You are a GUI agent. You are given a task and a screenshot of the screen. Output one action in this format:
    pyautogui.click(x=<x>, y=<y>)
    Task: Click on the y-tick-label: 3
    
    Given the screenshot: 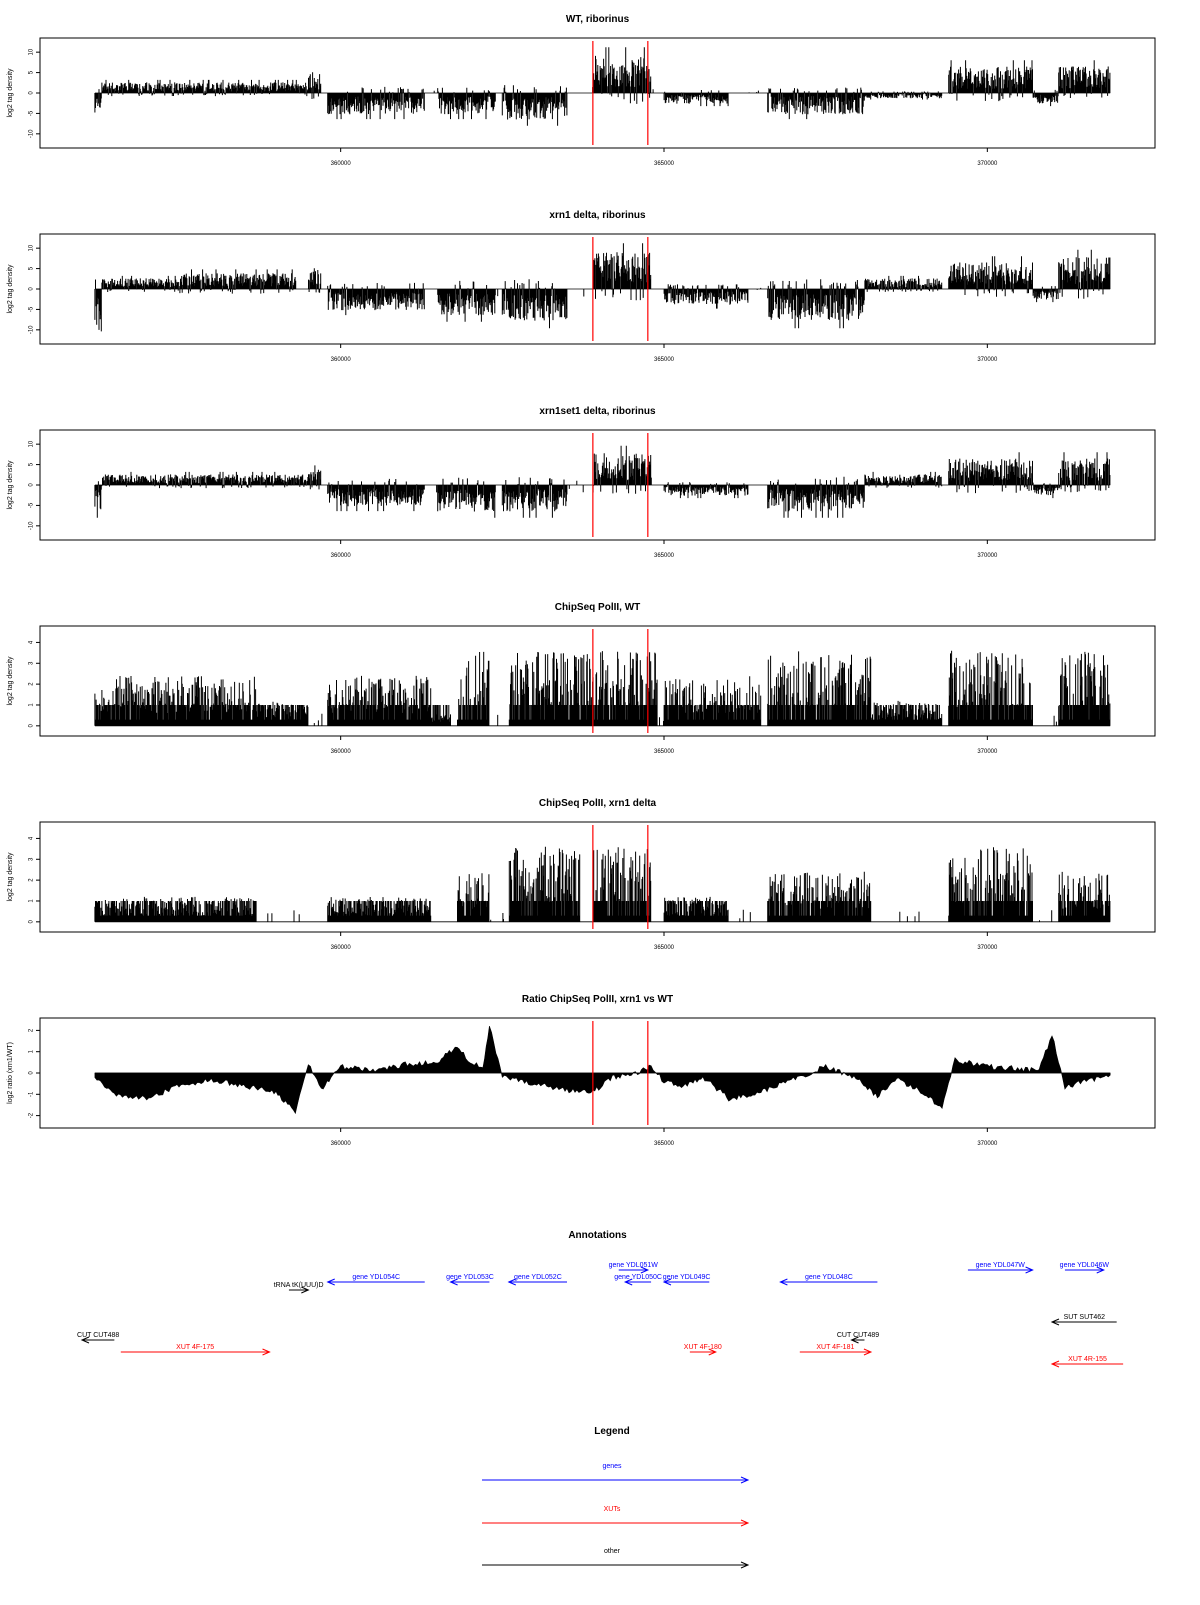 What is the action you would take?
    pyautogui.click(x=32, y=663)
    